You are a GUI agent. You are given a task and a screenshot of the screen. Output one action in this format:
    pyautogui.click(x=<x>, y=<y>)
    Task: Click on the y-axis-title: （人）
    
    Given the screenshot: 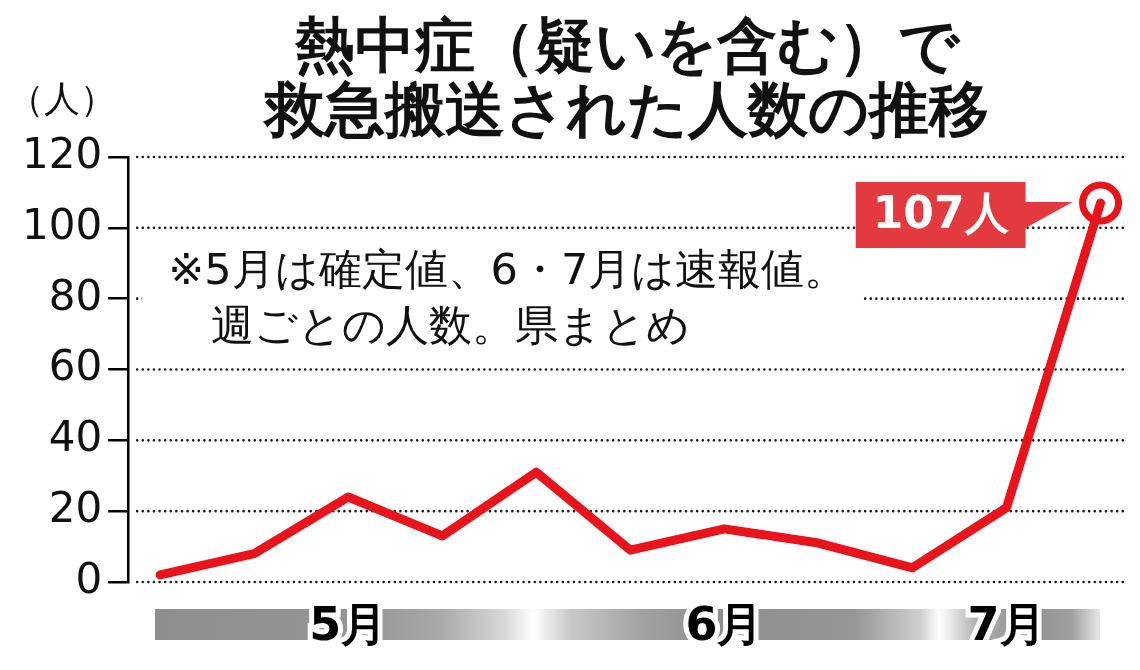 What is the action you would take?
    pyautogui.click(x=62, y=99)
    